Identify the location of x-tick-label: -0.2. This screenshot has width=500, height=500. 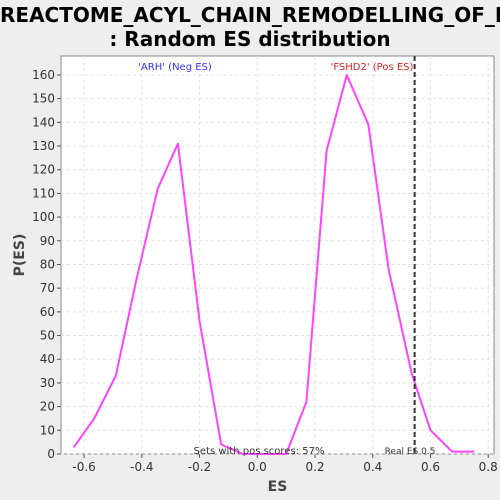
(199, 467).